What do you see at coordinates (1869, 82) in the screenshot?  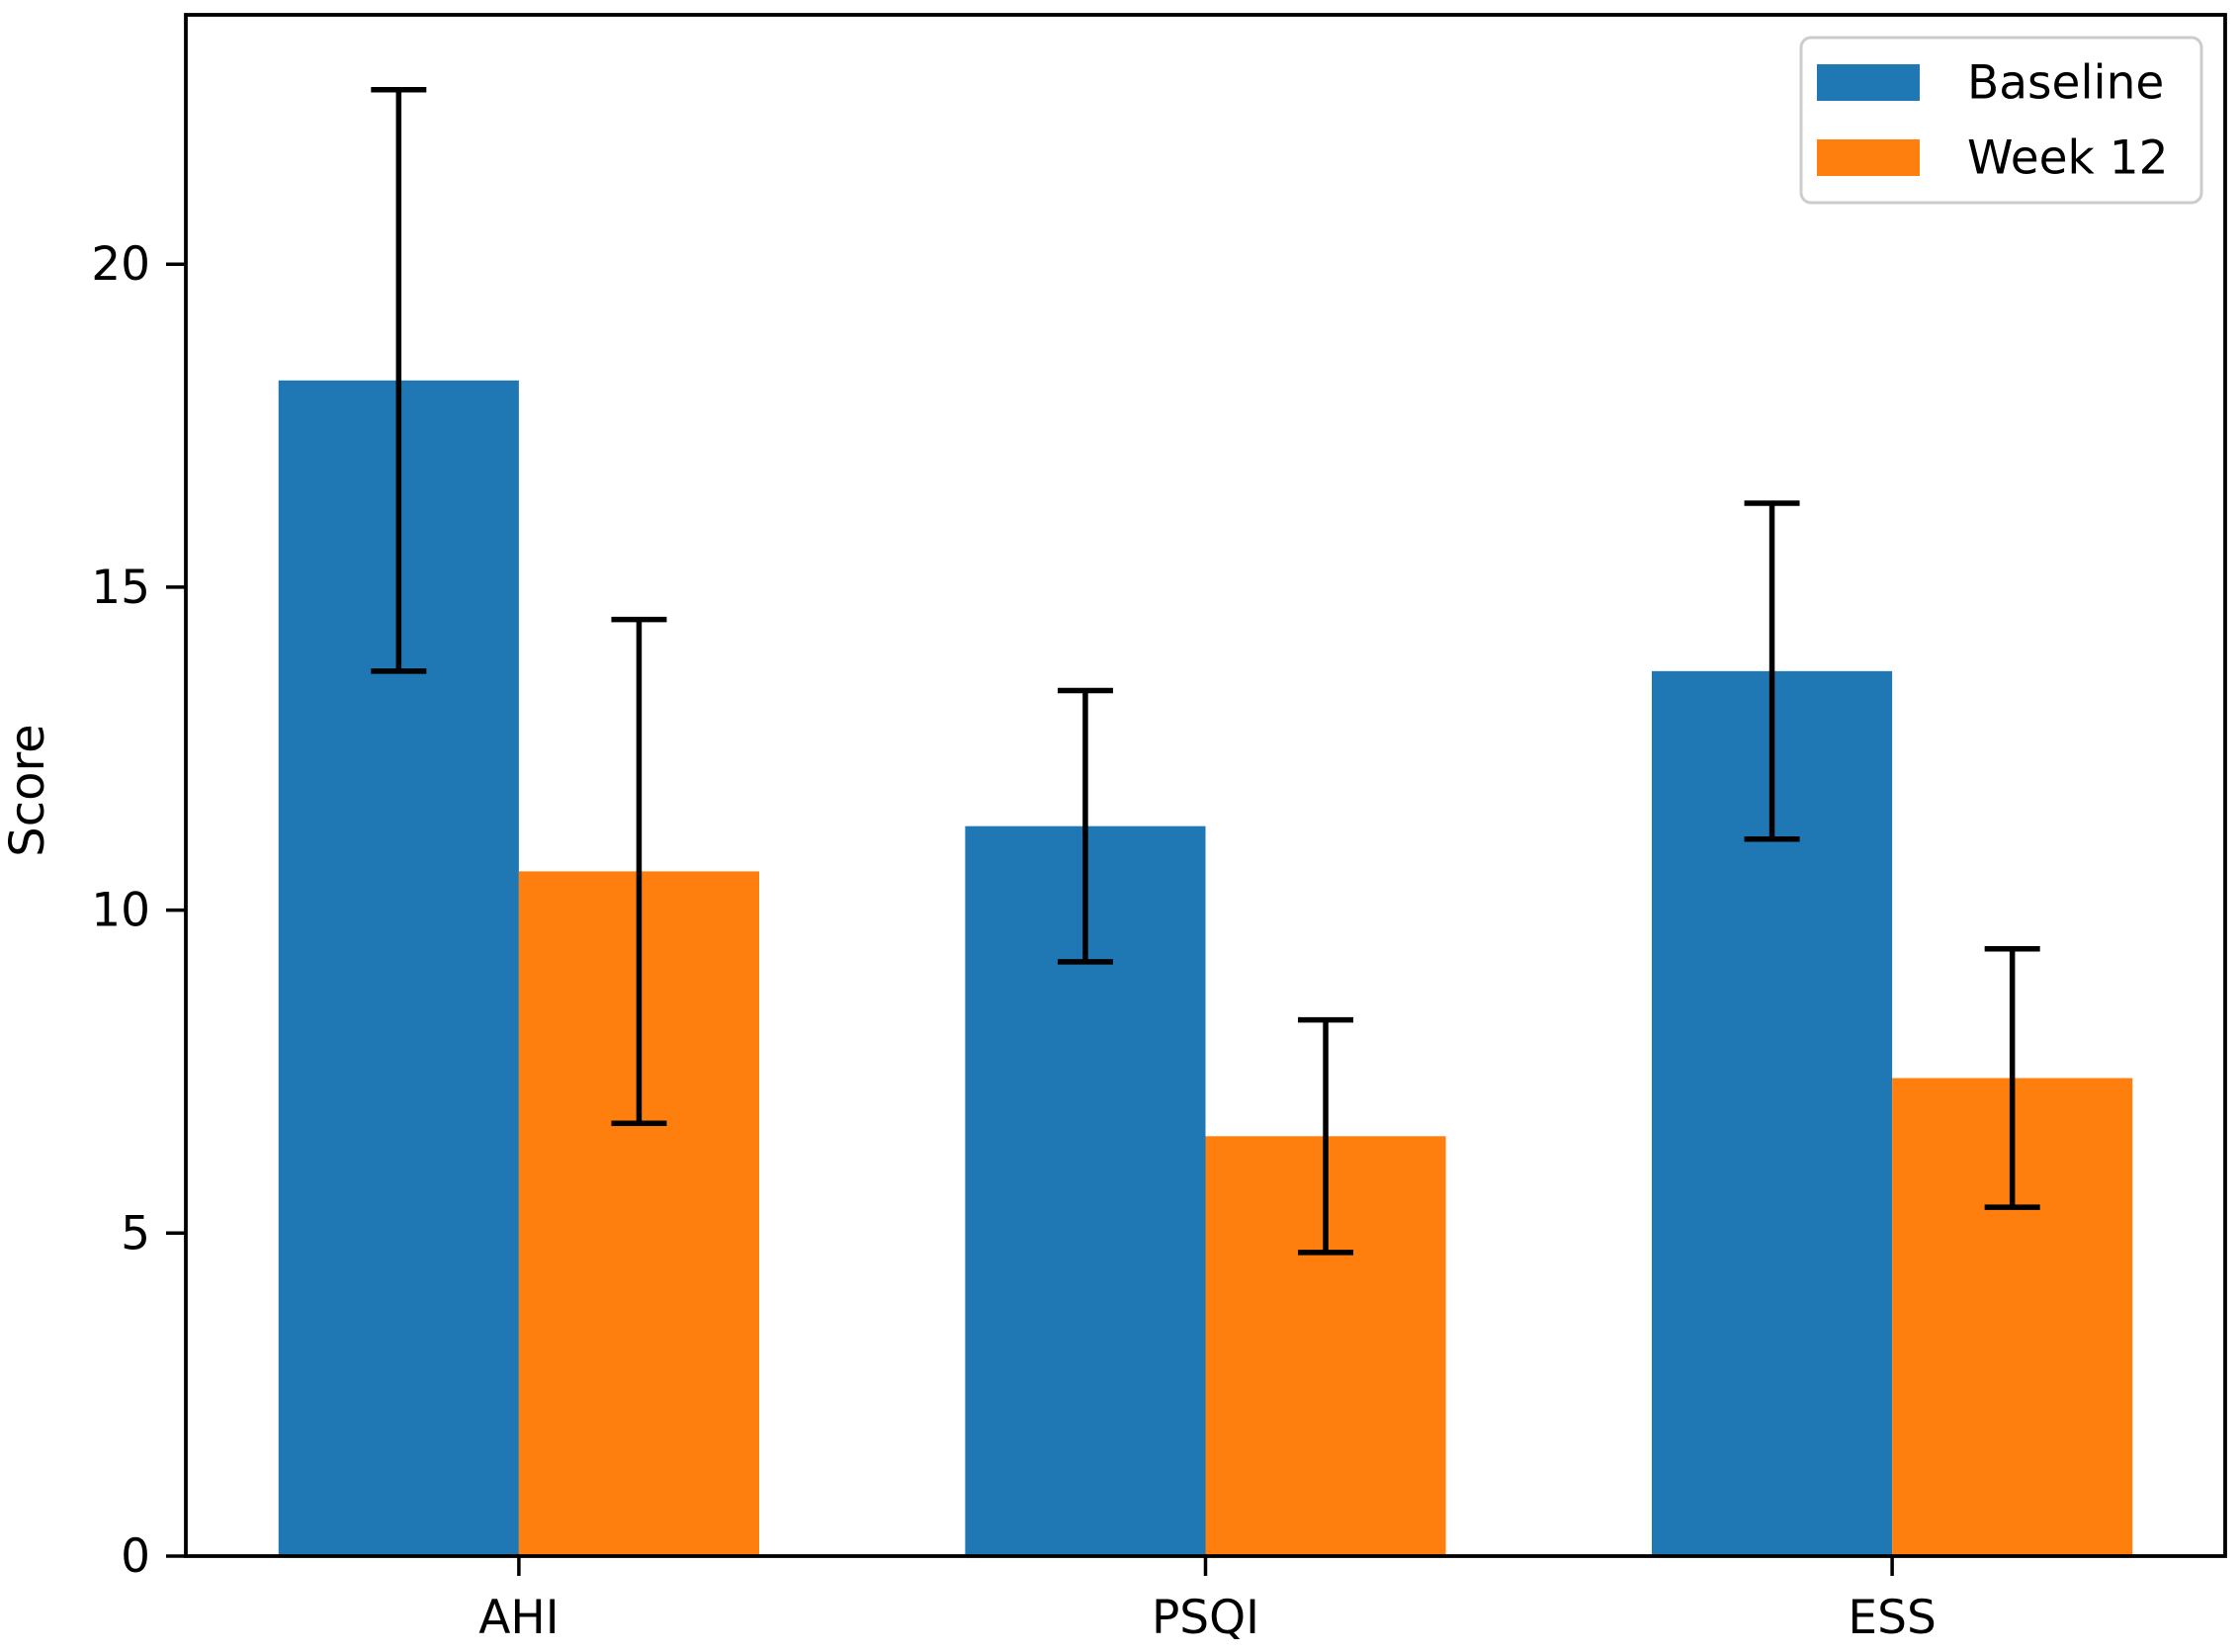 I see `legend-swatch-baseline` at bounding box center [1869, 82].